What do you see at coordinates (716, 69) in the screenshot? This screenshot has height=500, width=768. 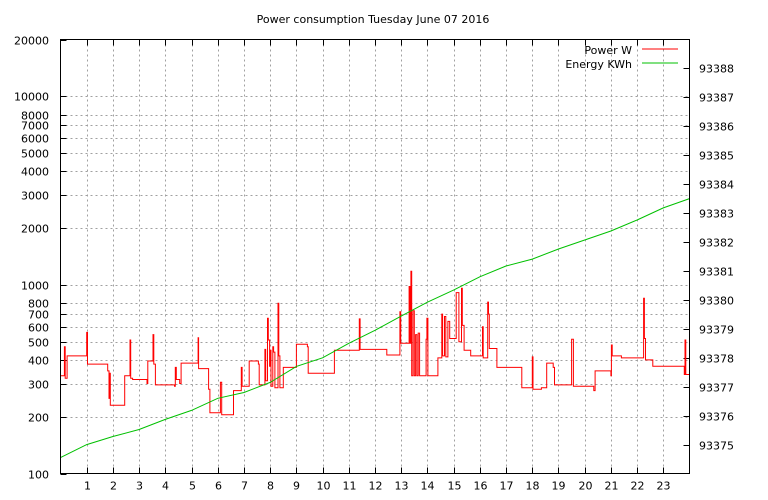 I see `y2-tick-label: 93388` at bounding box center [716, 69].